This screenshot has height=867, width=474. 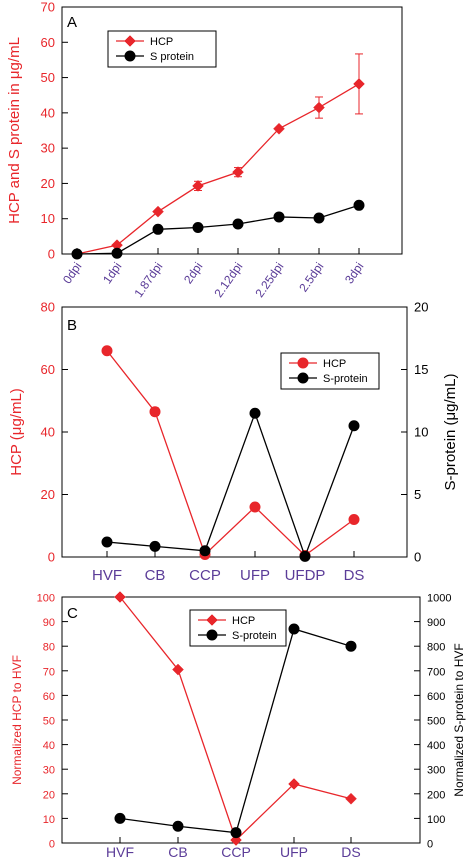 I want to click on legend-label: S-protein, so click(x=254, y=636).